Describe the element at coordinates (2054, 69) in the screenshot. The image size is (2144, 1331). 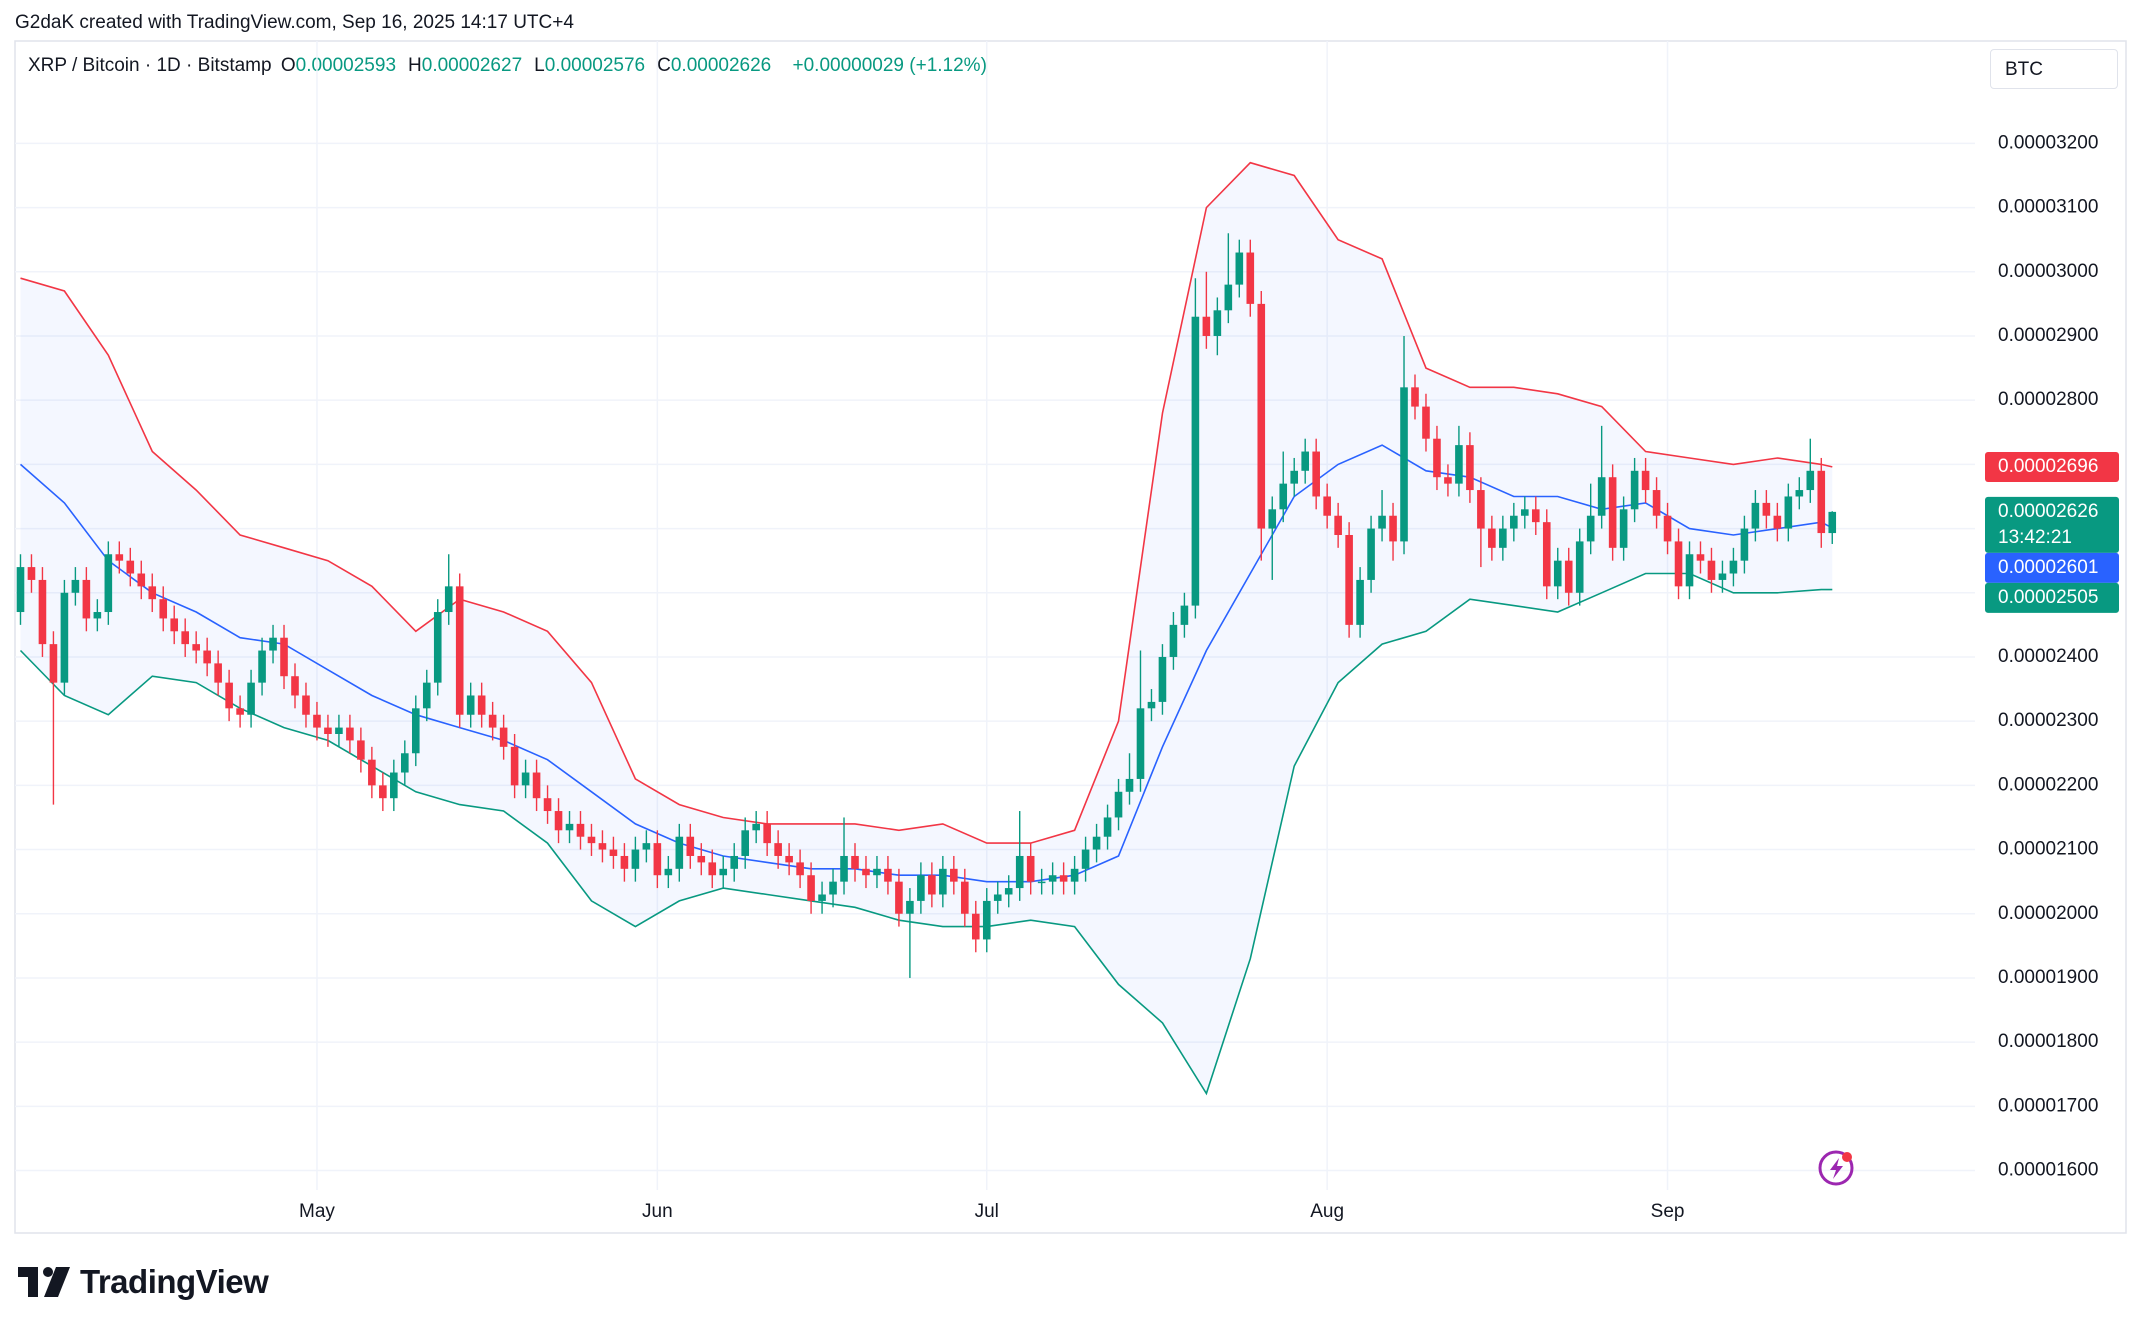
I see `currency-button: BTC` at that location.